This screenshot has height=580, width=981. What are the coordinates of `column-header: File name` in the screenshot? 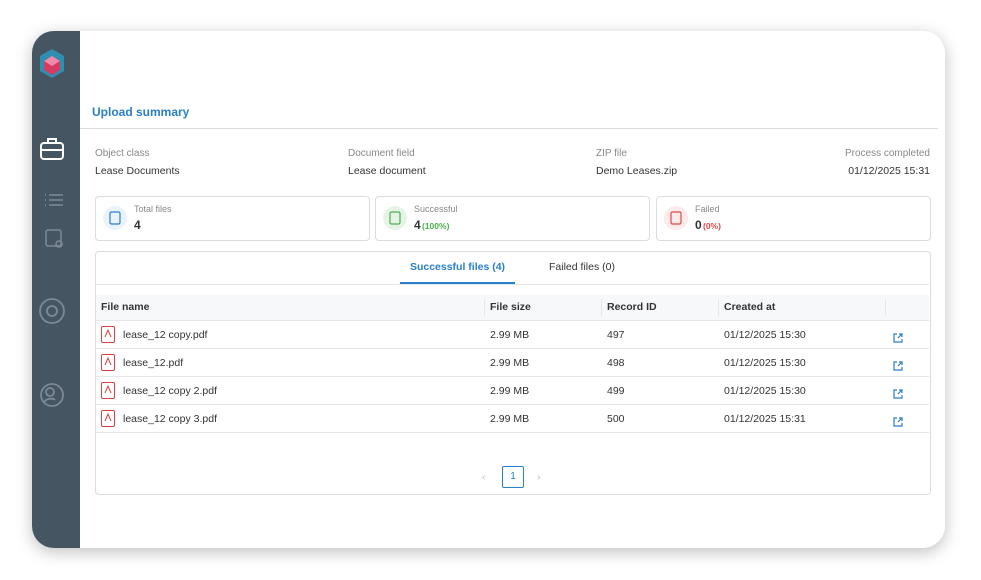 It's located at (125, 307).